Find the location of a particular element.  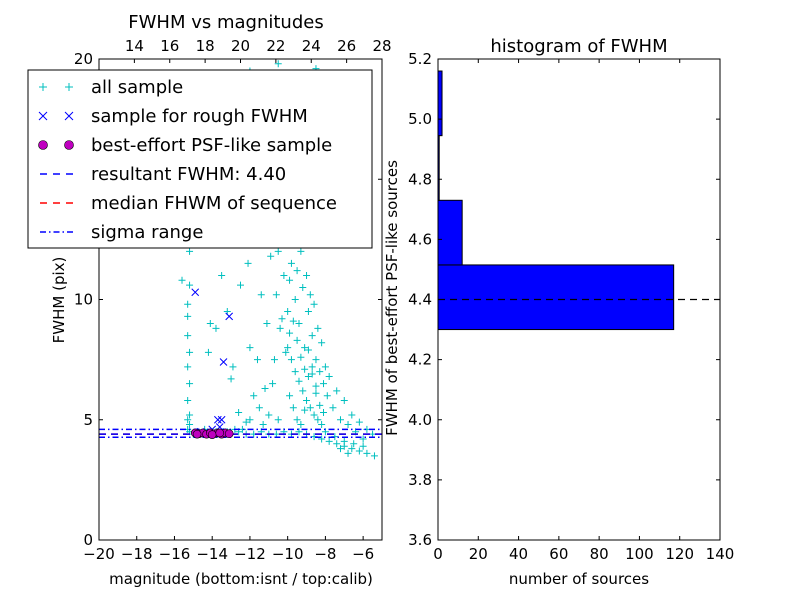

histogram-x-axis-label: number of sources is located at coordinates (579, 579).